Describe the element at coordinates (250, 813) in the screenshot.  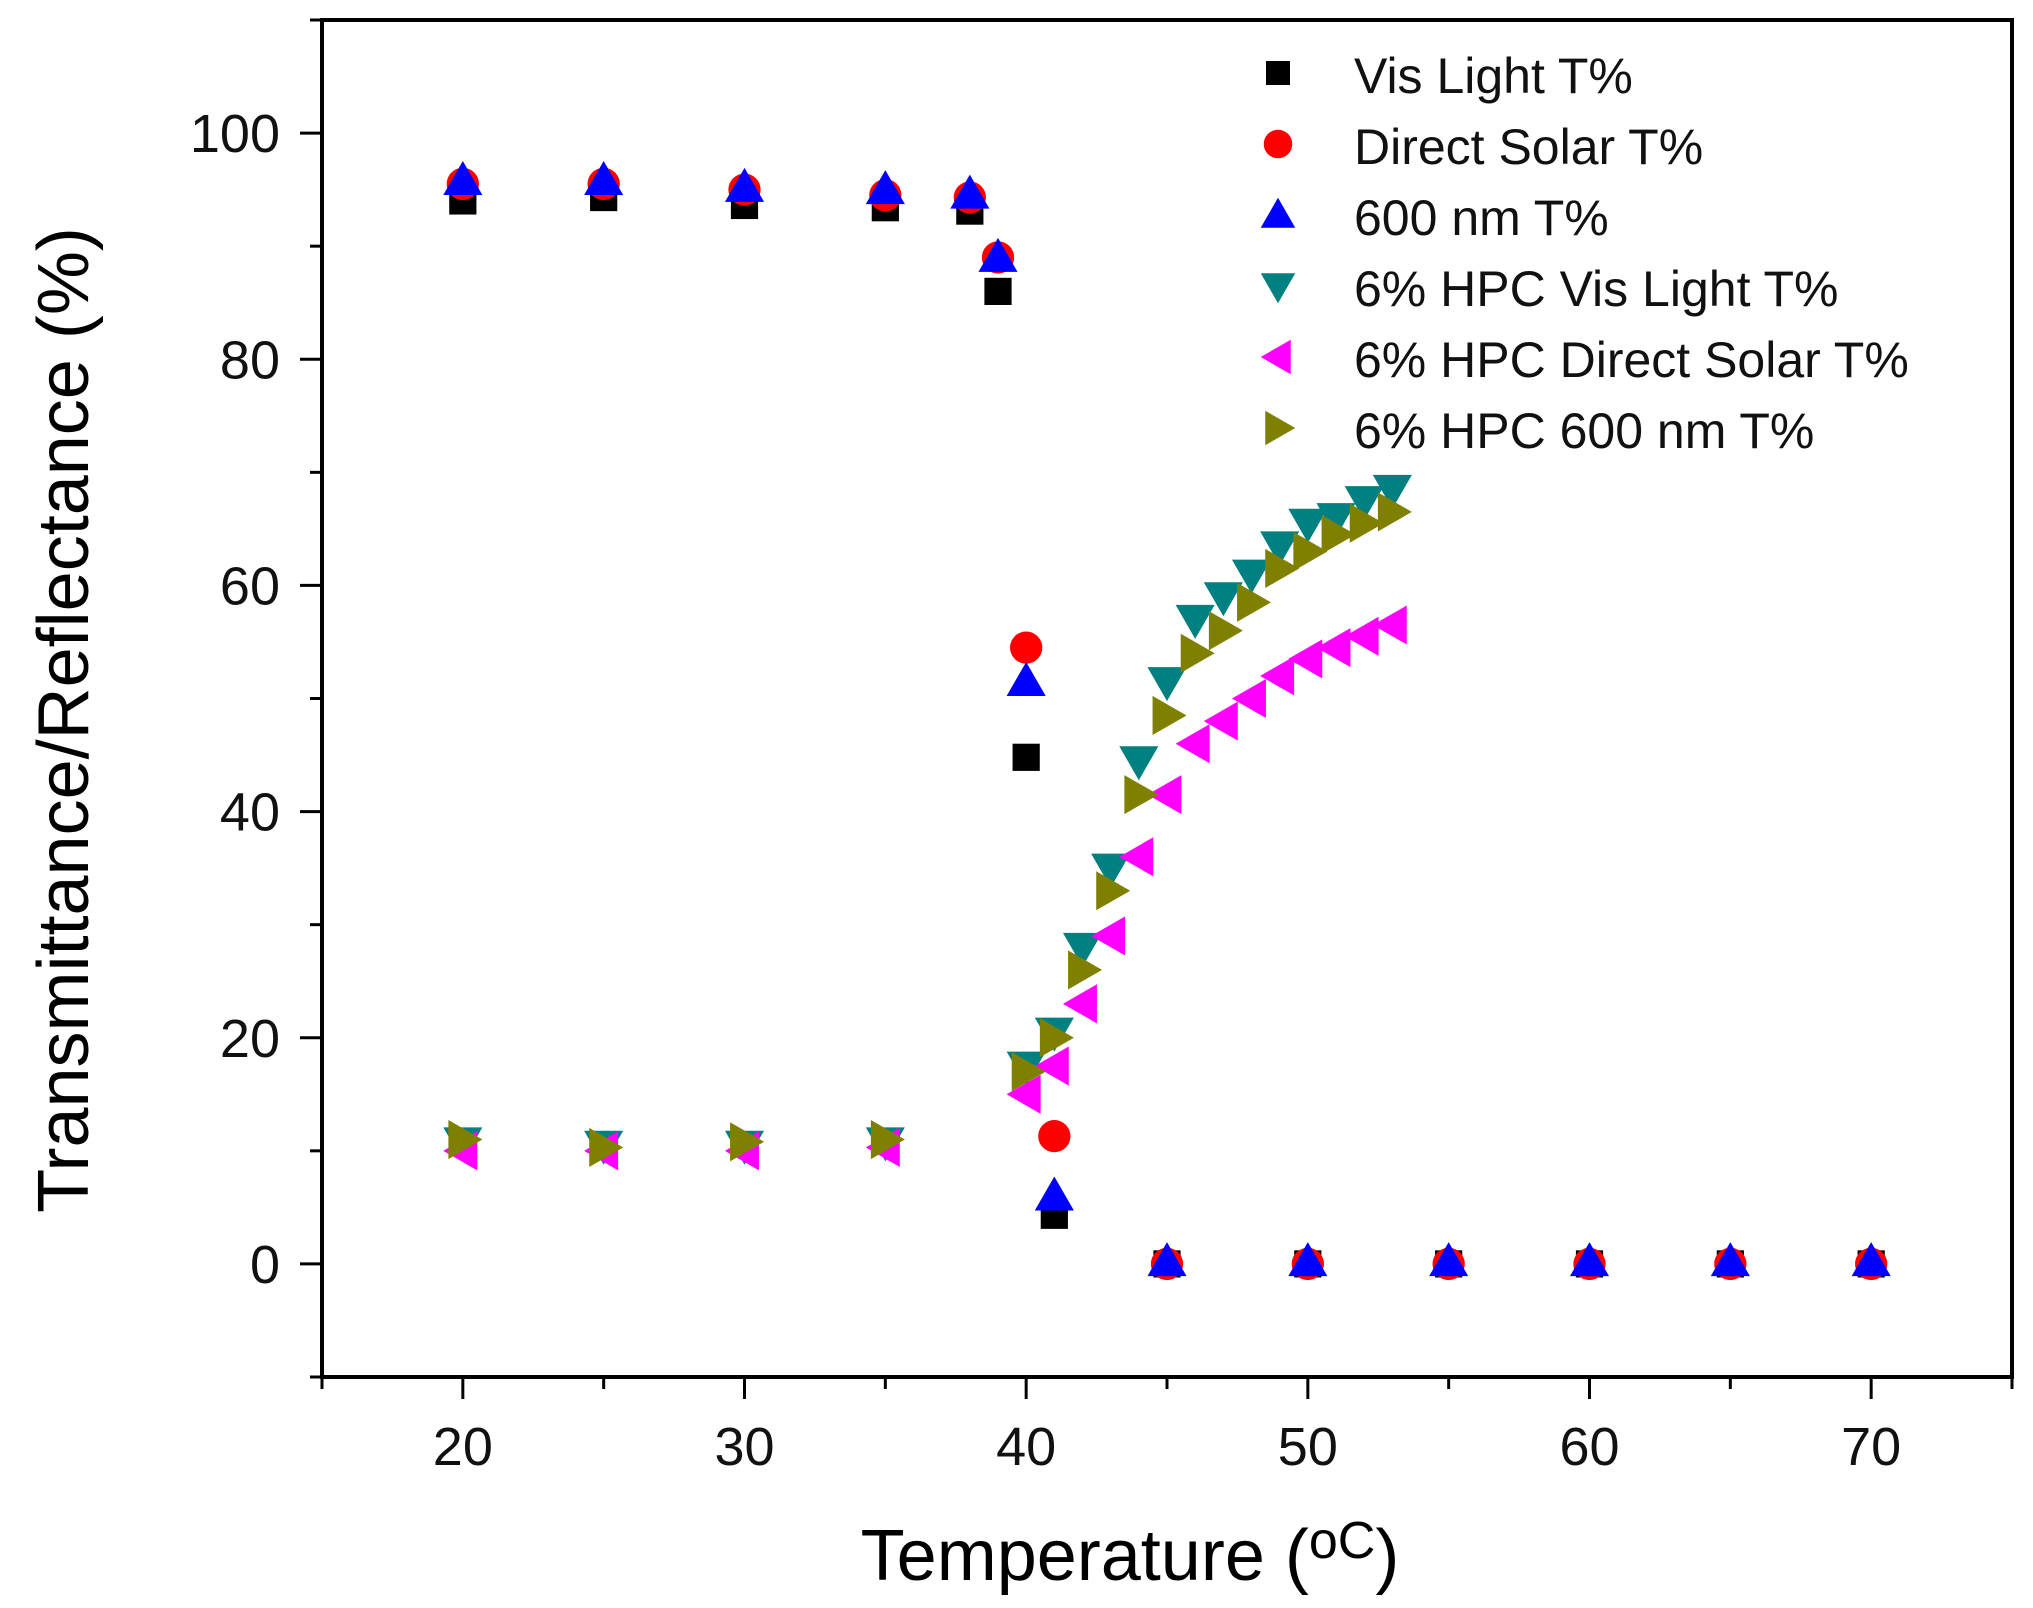
I see `y-tick-label: 40` at that location.